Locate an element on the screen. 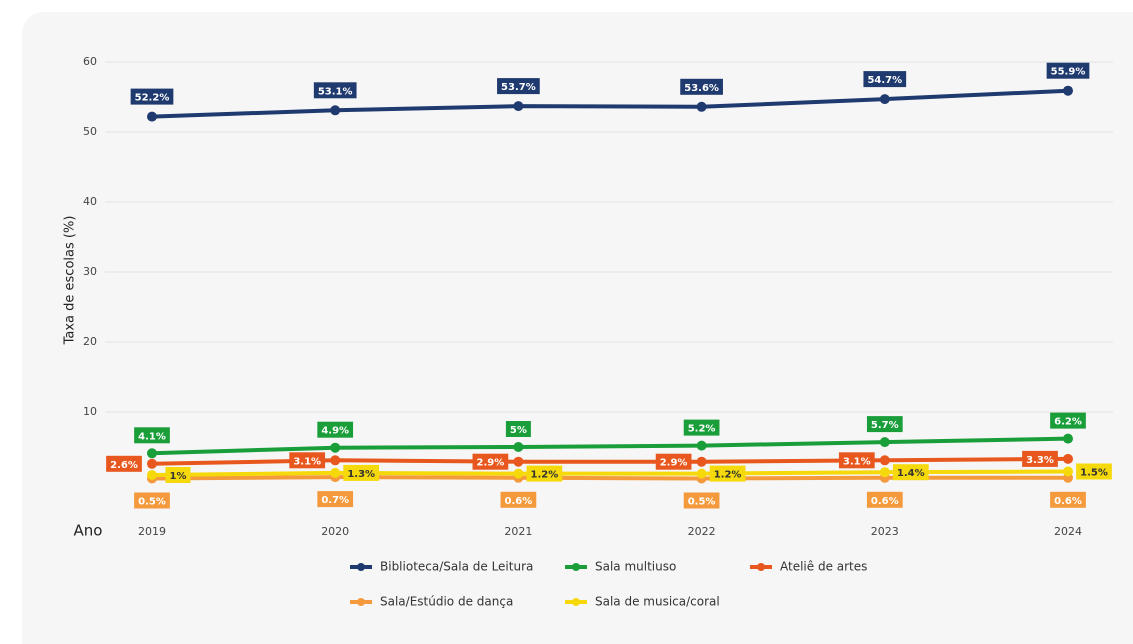  value-label-text: 54.7% is located at coordinates (884, 80).